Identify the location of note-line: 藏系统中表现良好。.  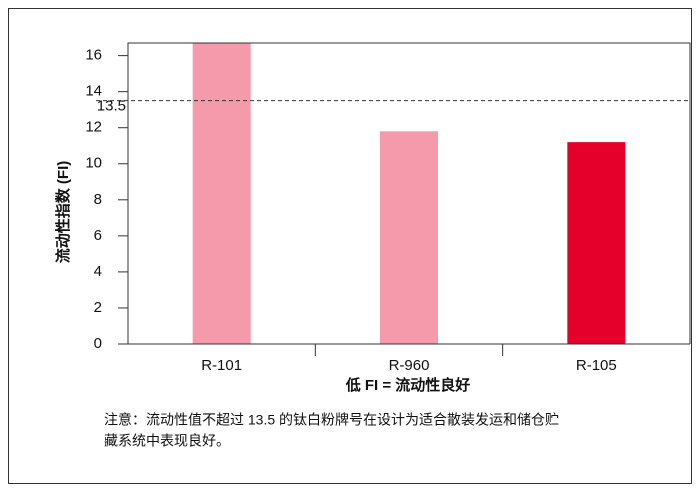
(167, 441).